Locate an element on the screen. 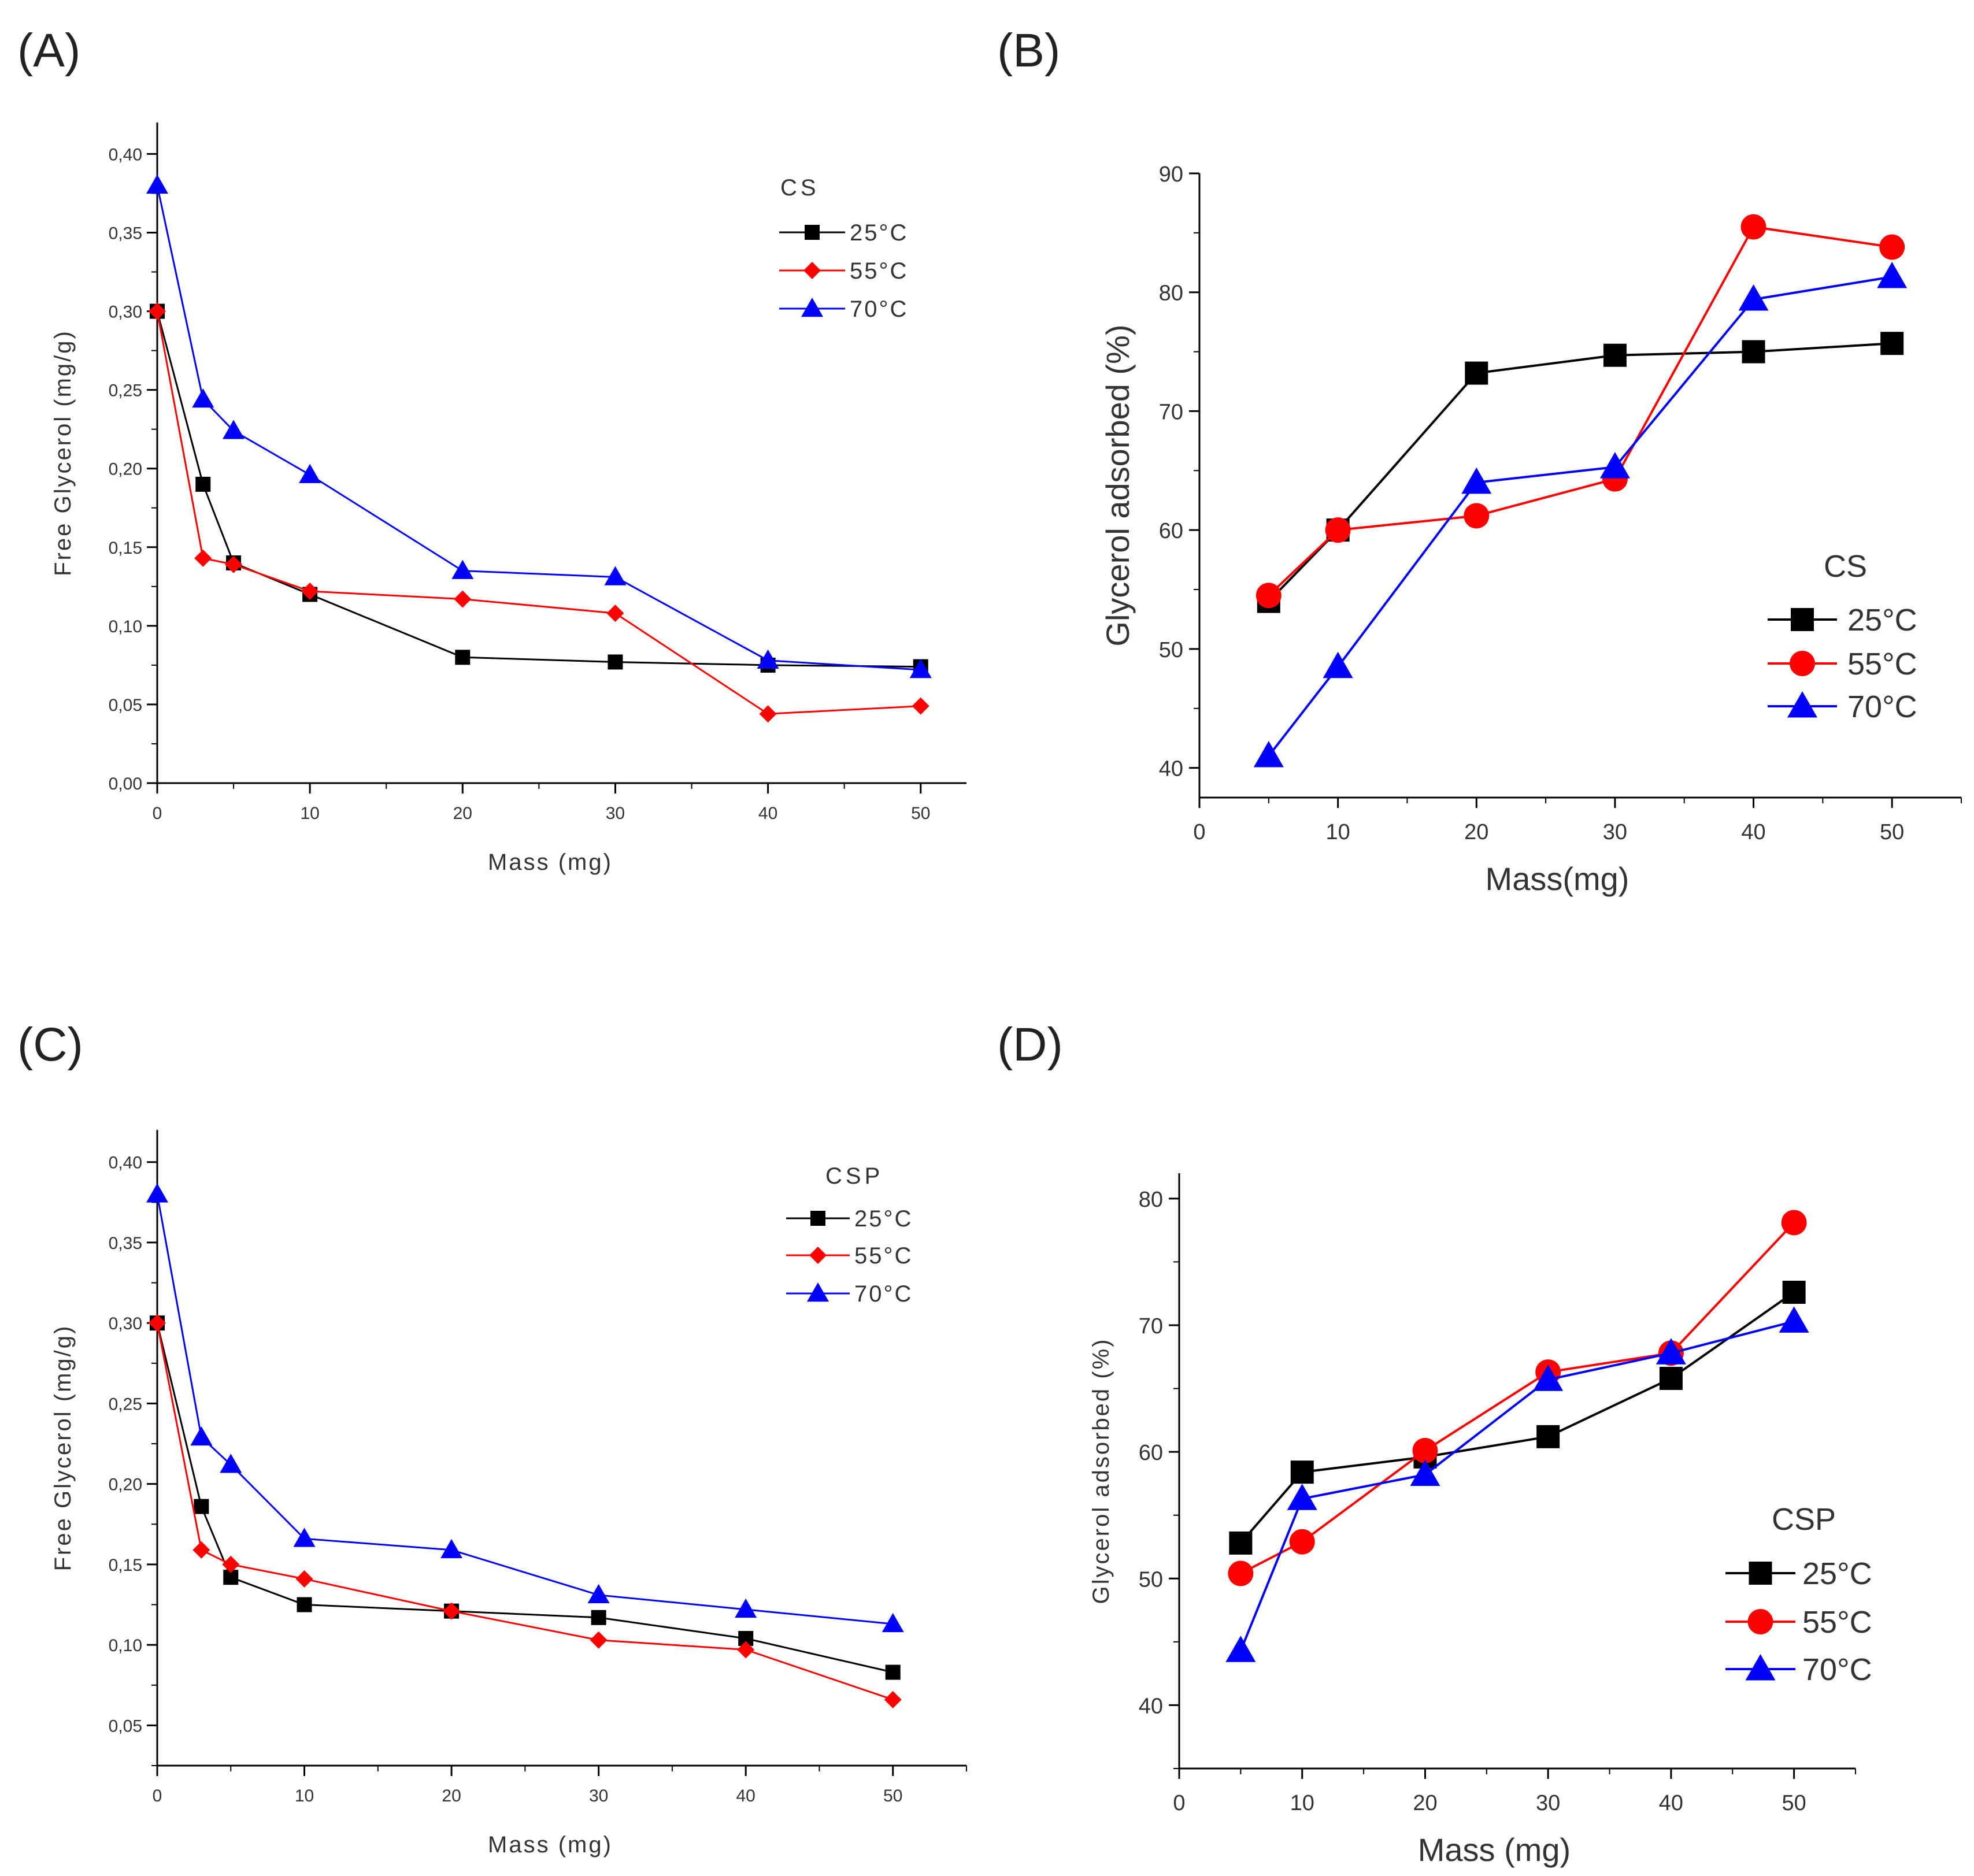 This screenshot has width=1974, height=1876. x-tick-label-C: 30 is located at coordinates (598, 1795).